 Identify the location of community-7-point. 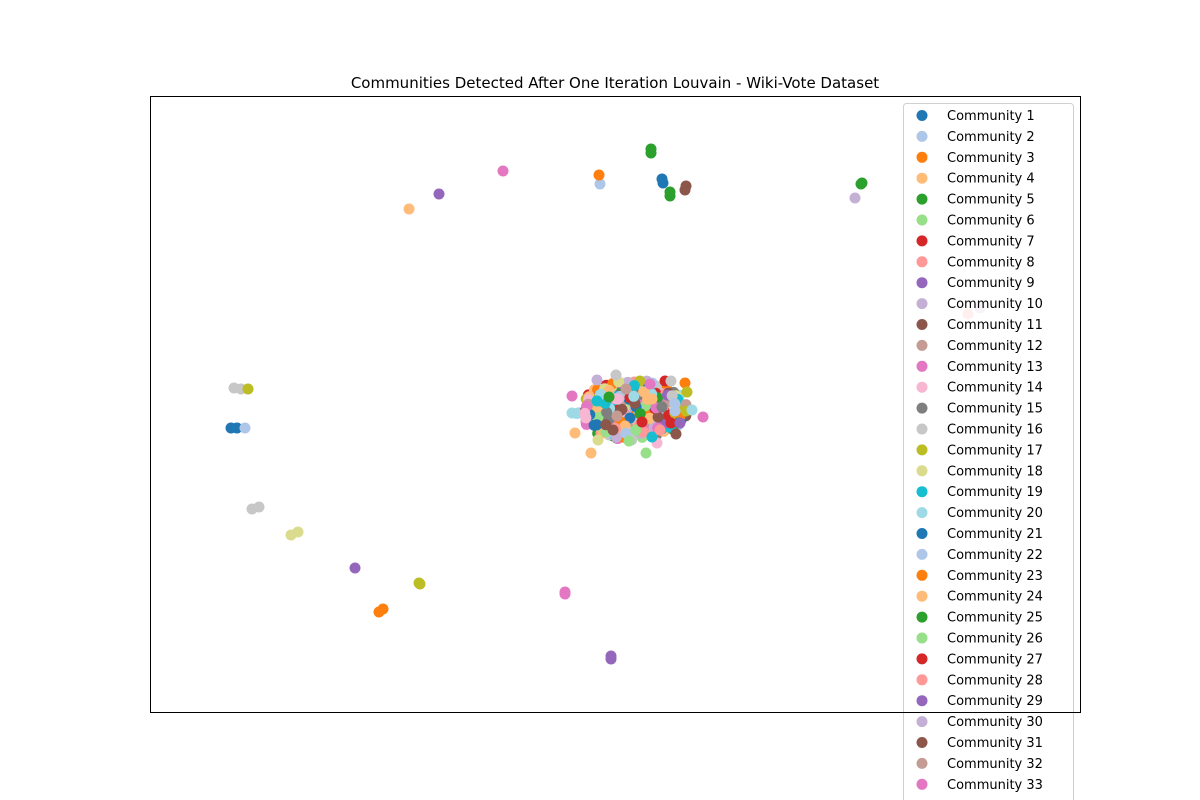
(671, 423).